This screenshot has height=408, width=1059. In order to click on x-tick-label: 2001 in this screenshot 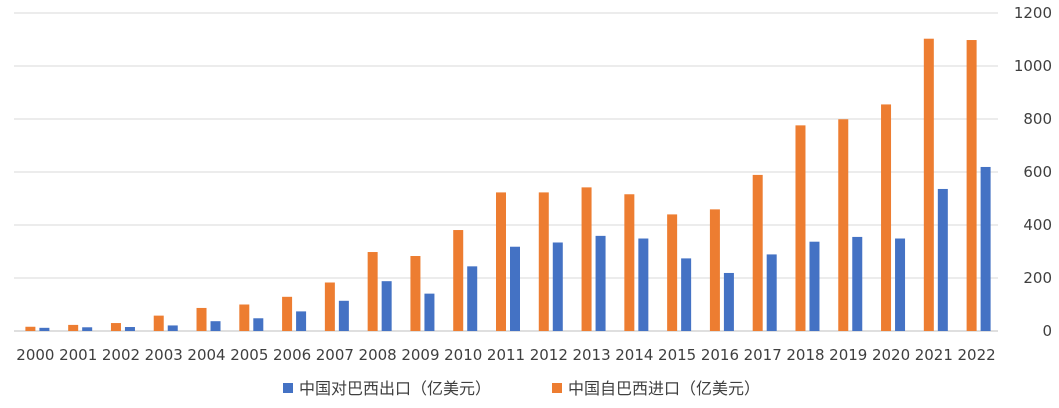, I will do `click(78, 355)`.